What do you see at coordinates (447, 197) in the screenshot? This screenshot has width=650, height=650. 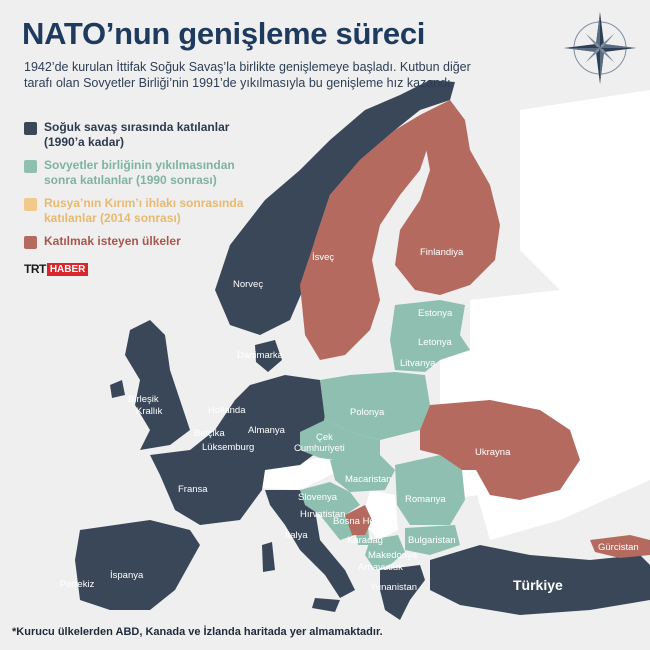 I see `country-finlandiya` at bounding box center [447, 197].